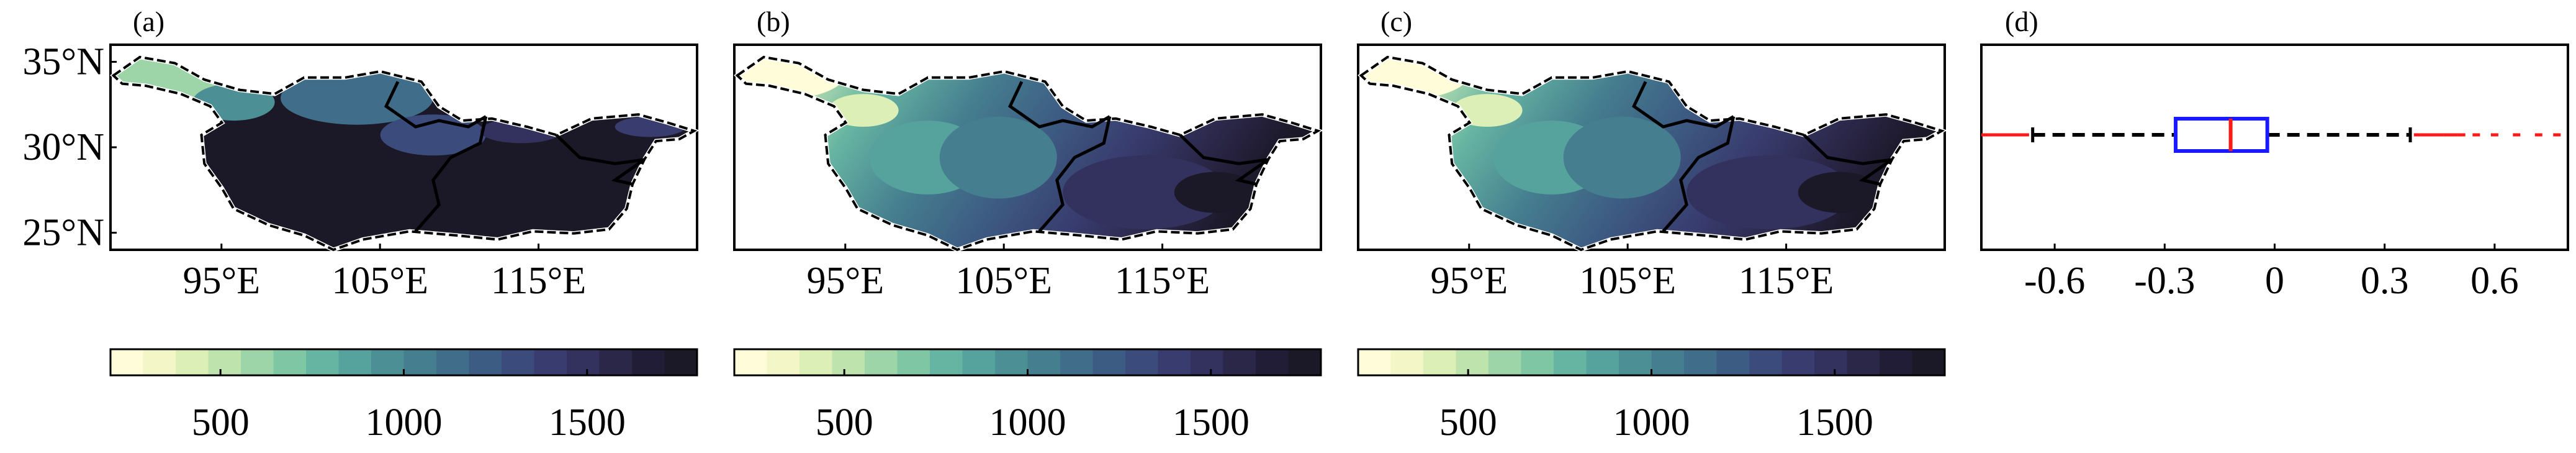 Image resolution: width=2576 pixels, height=453 pixels. What do you see at coordinates (2221, 135) in the screenshot?
I see `iqr-box` at bounding box center [2221, 135].